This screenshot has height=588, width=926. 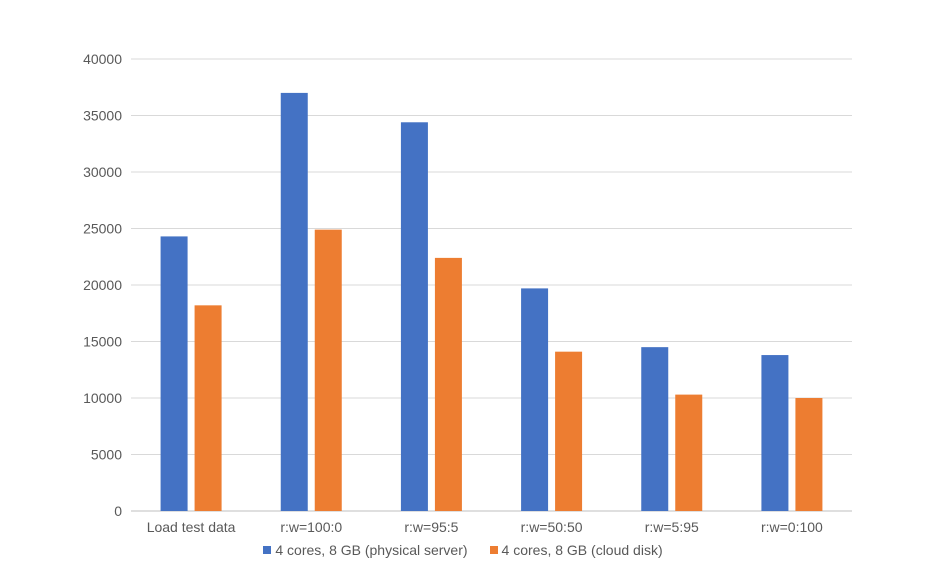 I want to click on y-tick-label: 40000, so click(x=102, y=59).